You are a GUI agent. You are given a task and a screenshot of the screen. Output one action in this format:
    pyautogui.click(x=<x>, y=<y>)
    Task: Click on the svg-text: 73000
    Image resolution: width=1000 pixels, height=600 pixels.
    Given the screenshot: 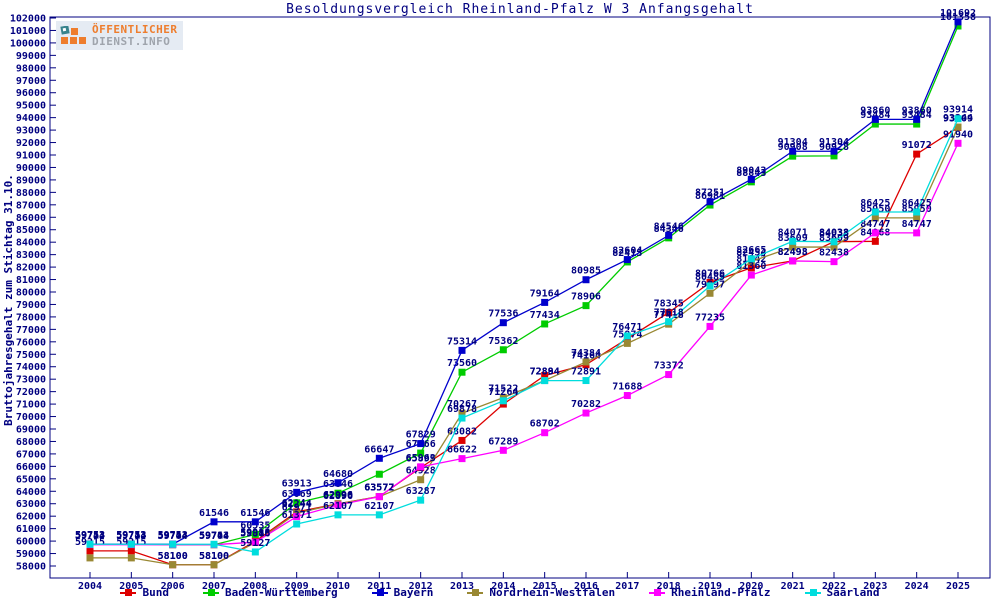 What is the action you would take?
    pyautogui.click(x=31, y=380)
    